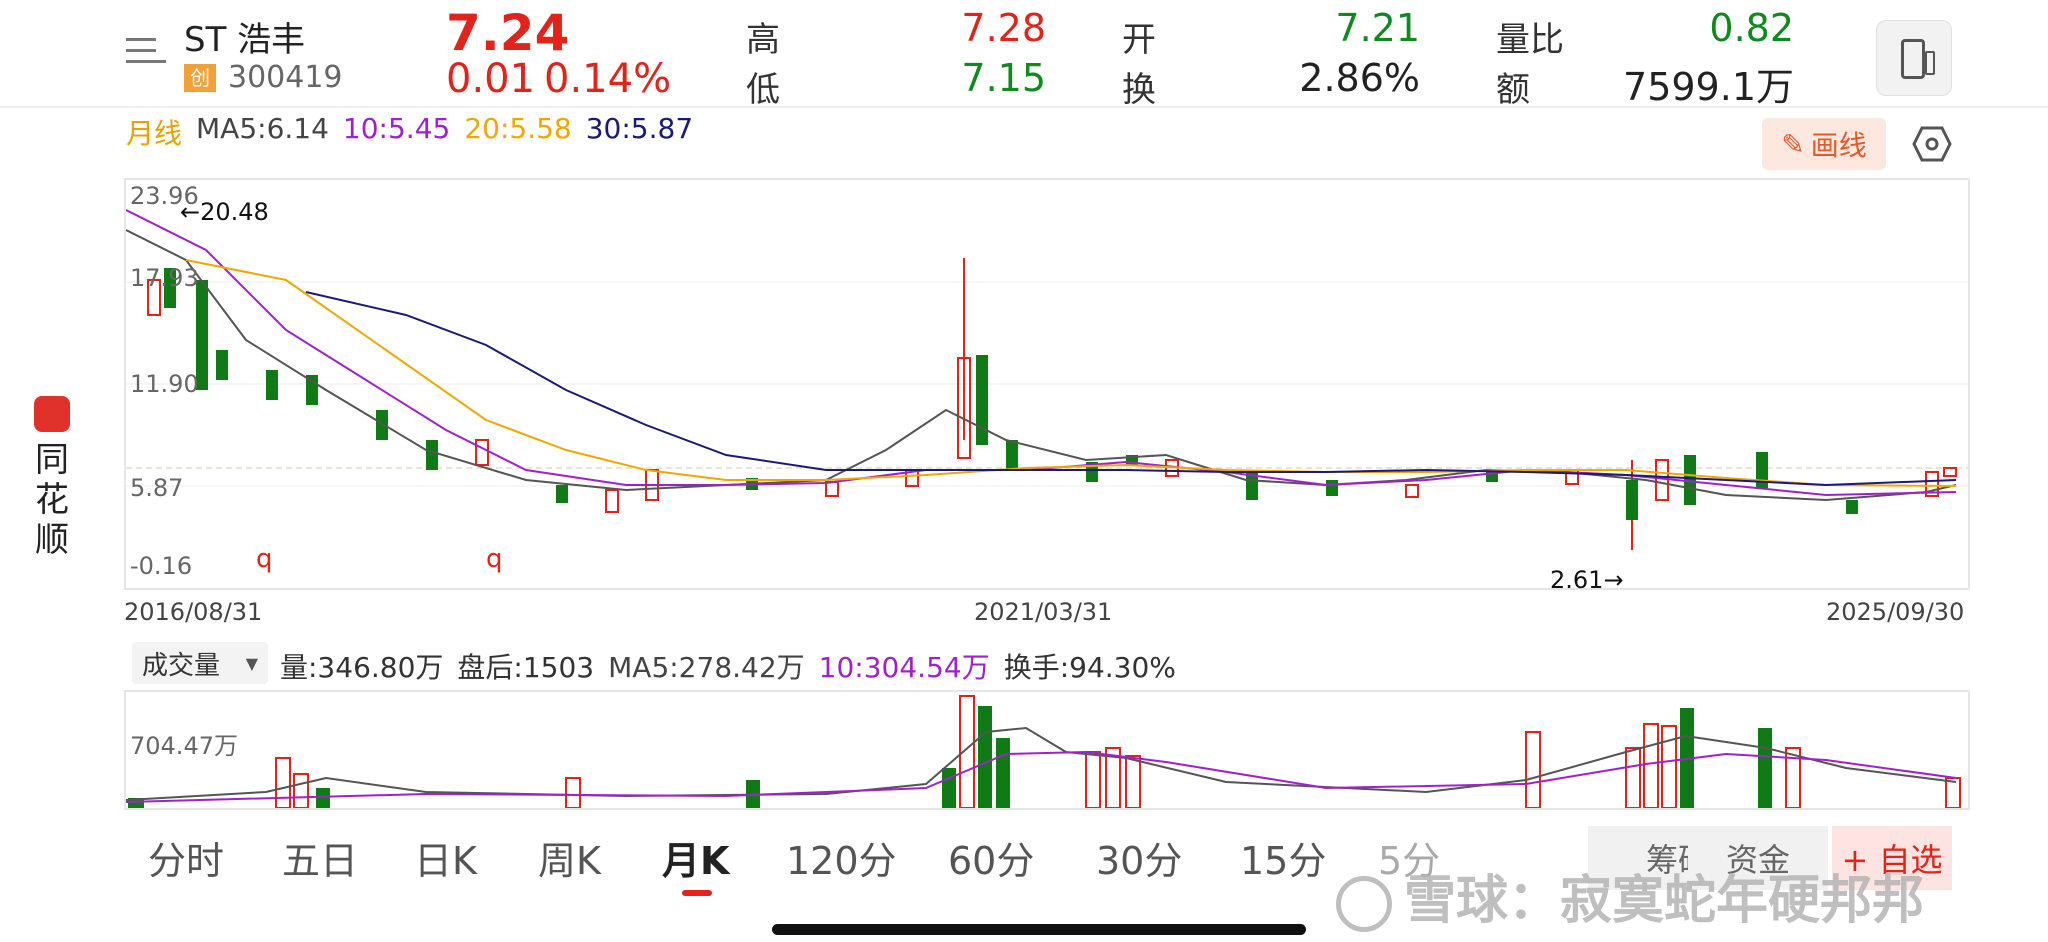 This screenshot has width=2048, height=942. I want to click on after-hours-value: 盘后:1503, so click(526, 667).